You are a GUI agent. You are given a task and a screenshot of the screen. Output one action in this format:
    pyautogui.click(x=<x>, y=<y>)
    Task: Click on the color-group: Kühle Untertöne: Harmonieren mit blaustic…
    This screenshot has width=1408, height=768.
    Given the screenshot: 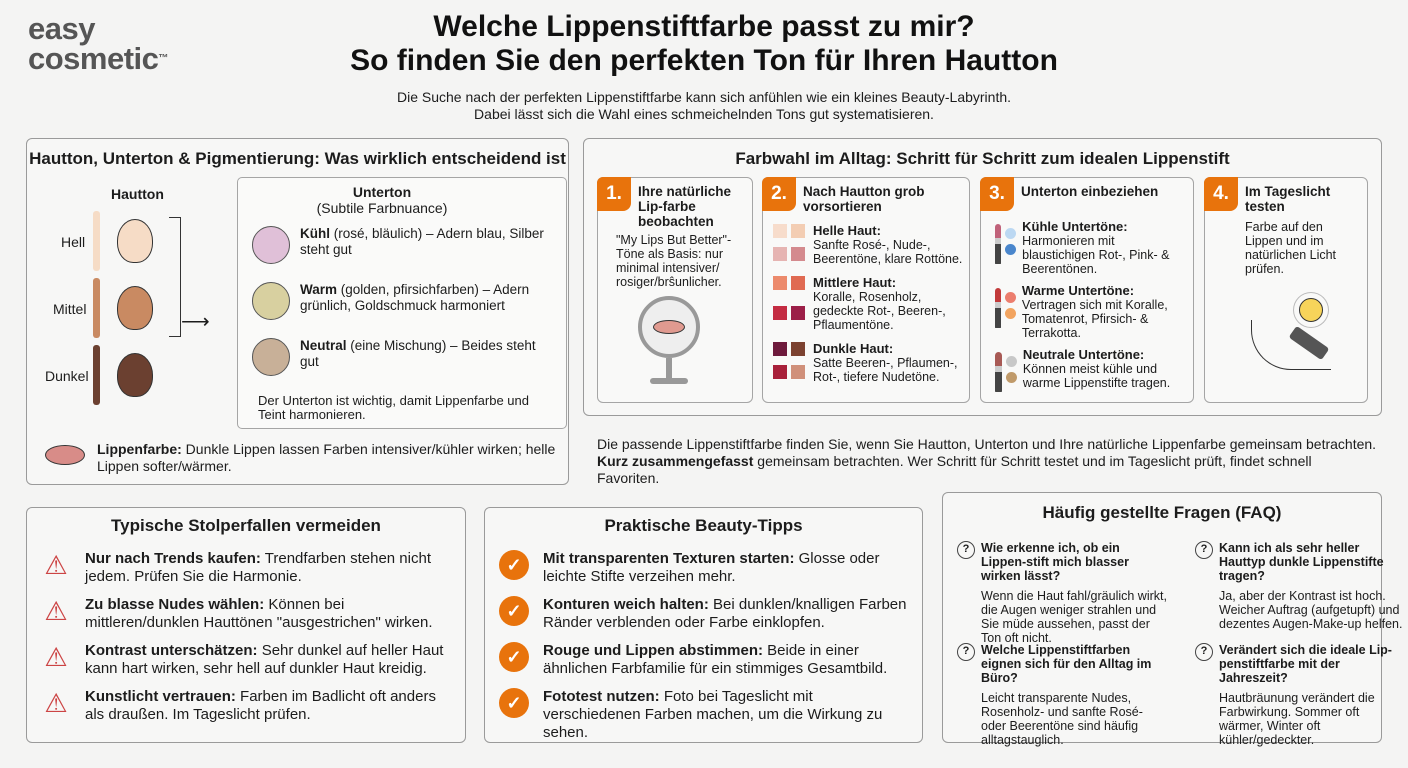 What is the action you would take?
    pyautogui.click(x=1089, y=248)
    